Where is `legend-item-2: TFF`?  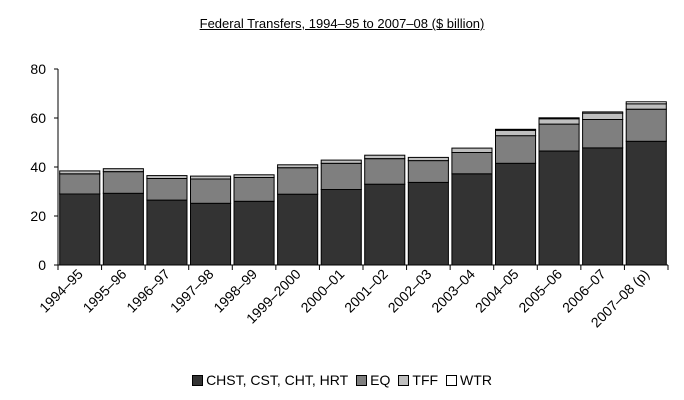
legend-item-2: TFF is located at coordinates (418, 380).